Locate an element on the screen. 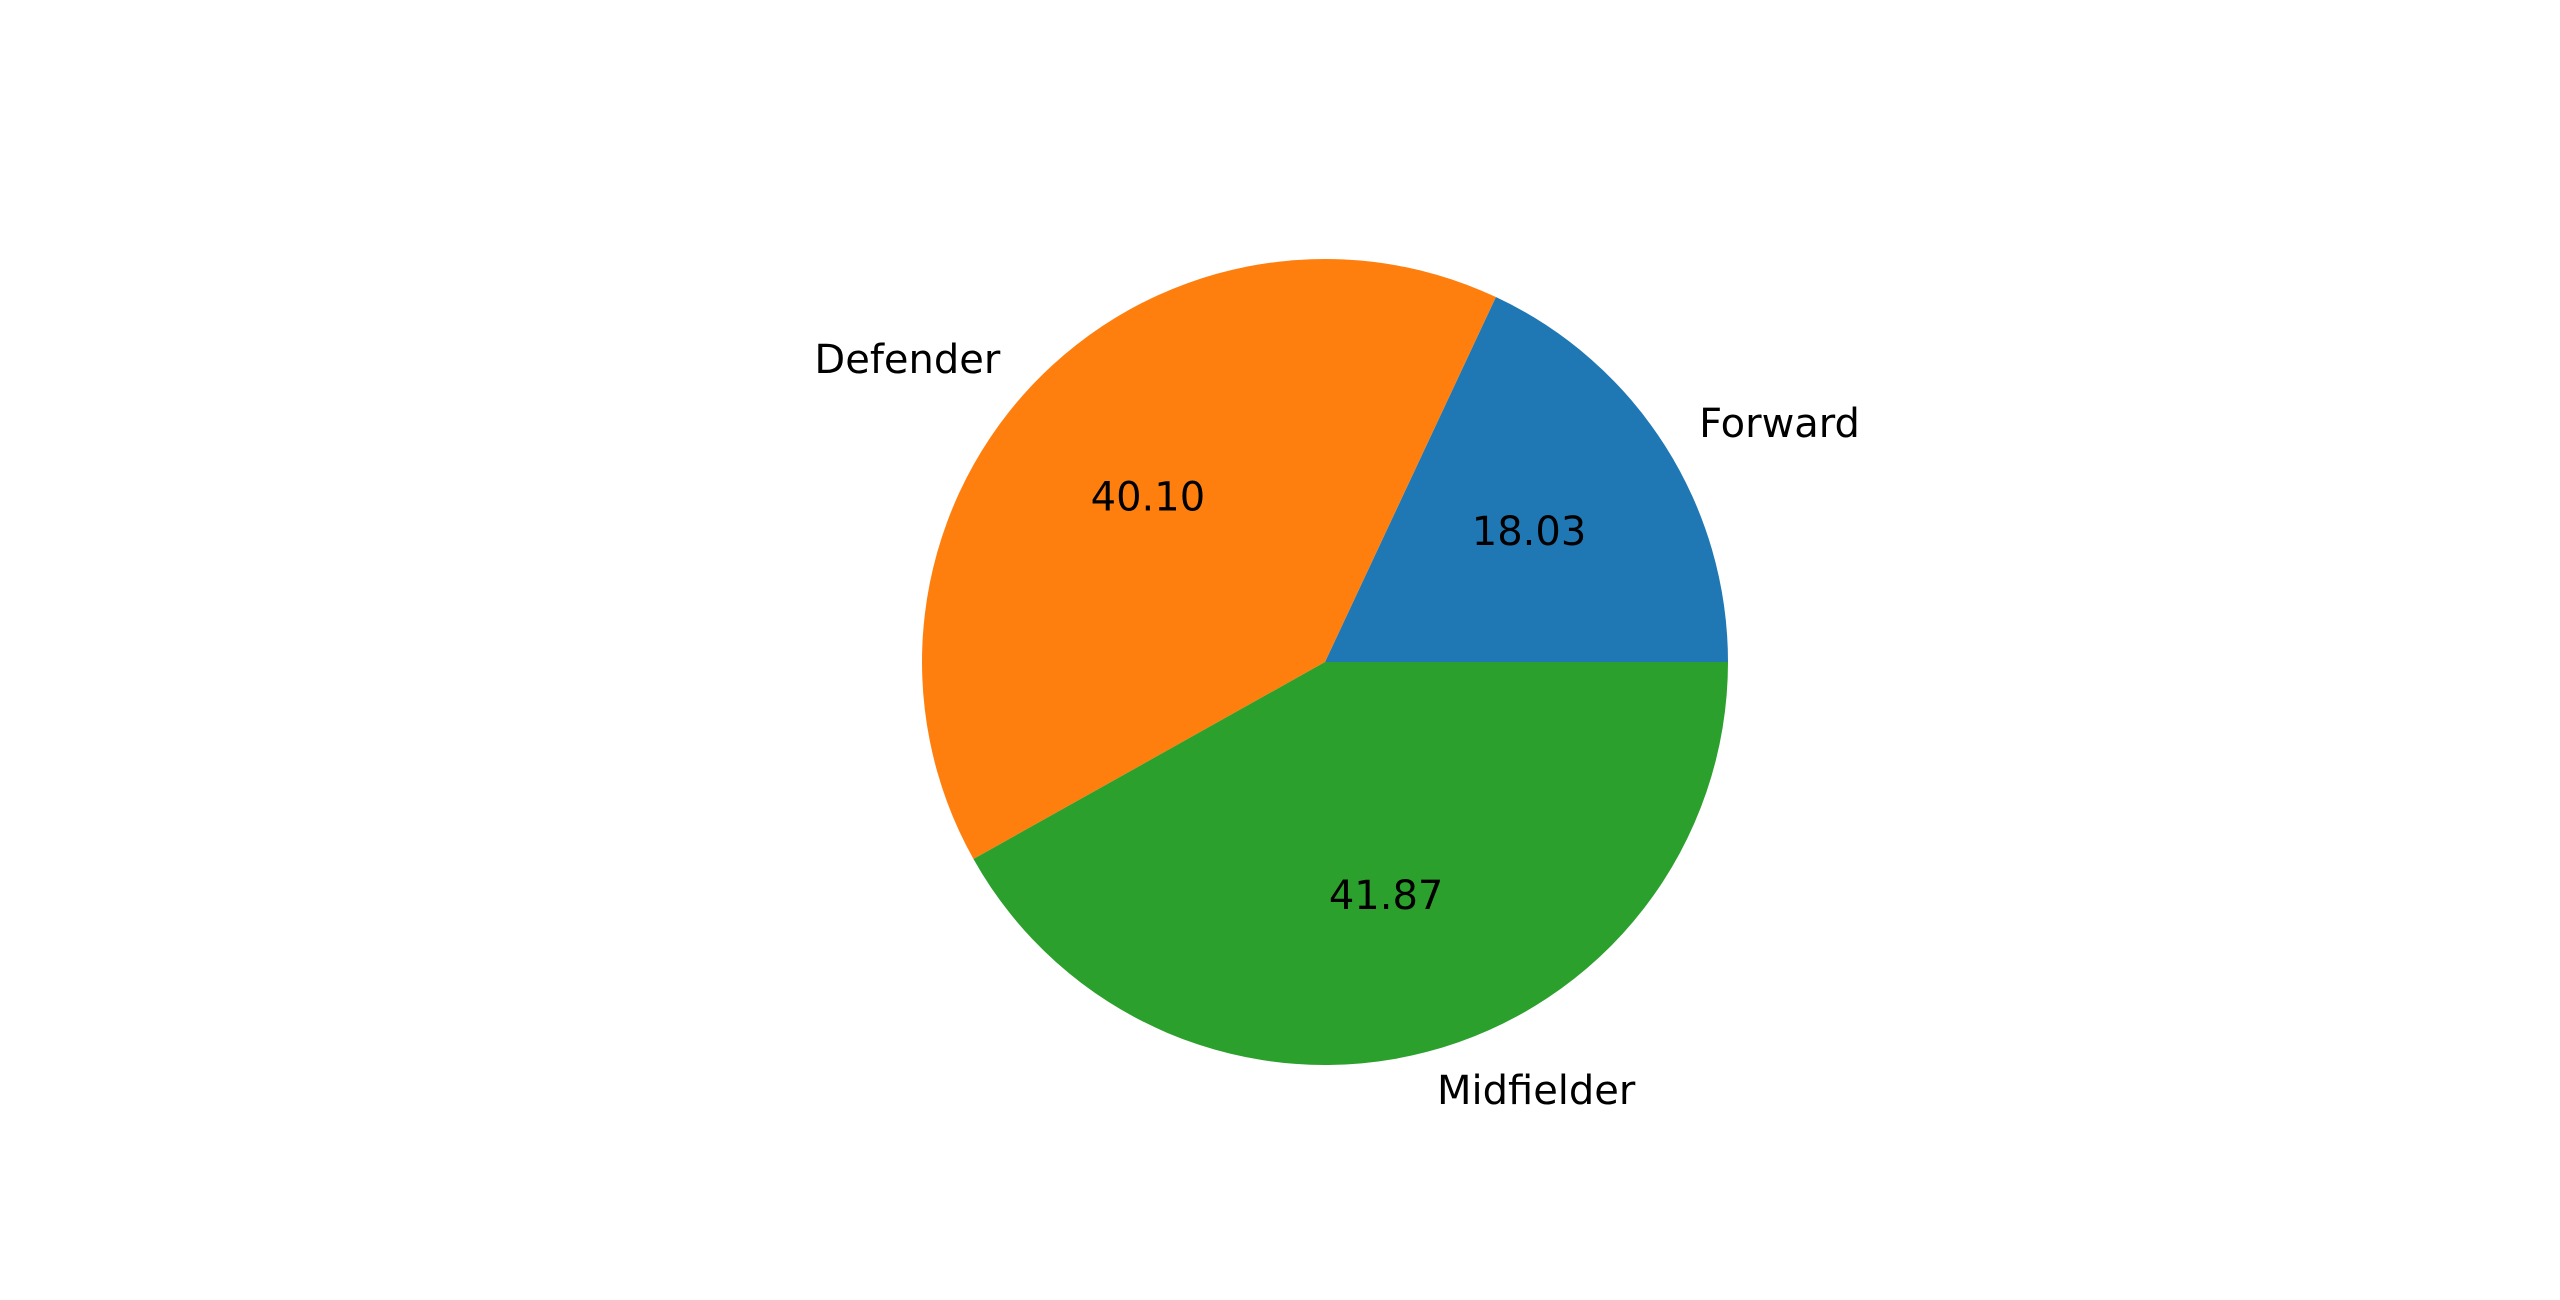  pie-slice-forward is located at coordinates (1526, 479).